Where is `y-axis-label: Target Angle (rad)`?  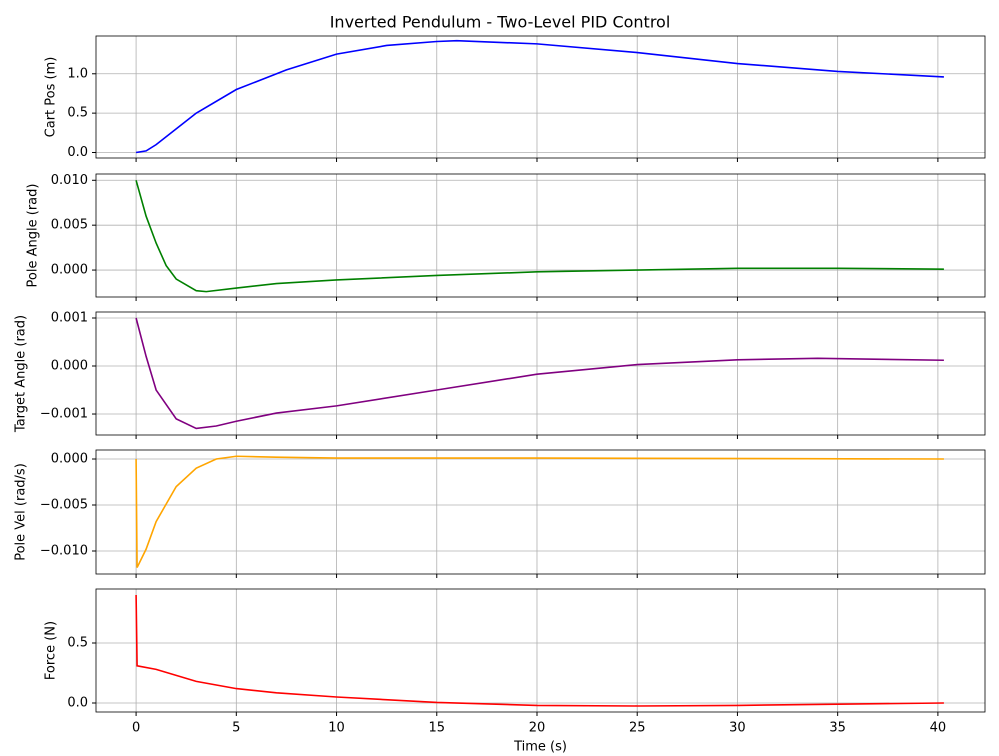
y-axis-label: Target Angle (rad) is located at coordinates (21, 374).